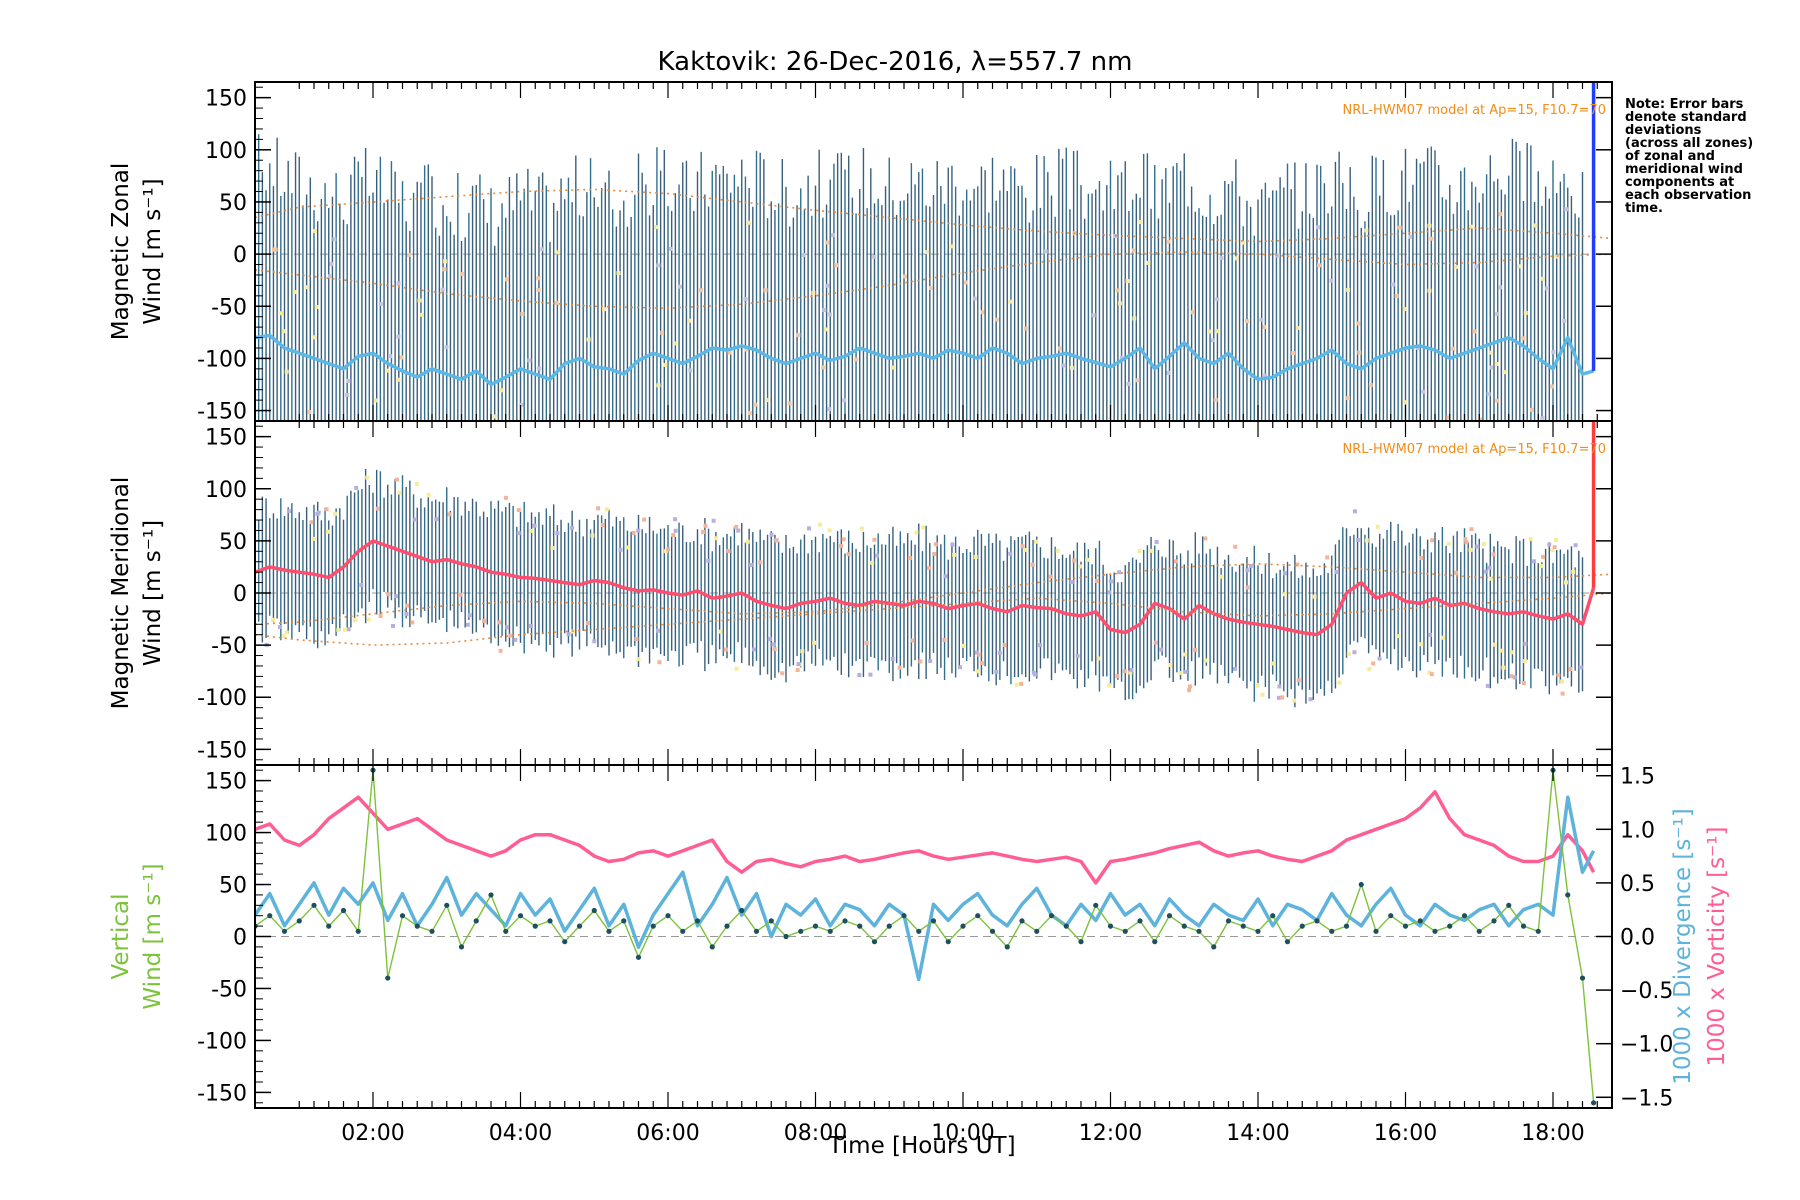 The width and height of the screenshot is (1800, 1200). Describe the element at coordinates (222, 698) in the screenshot. I see `y-tick-label: -100` at that location.